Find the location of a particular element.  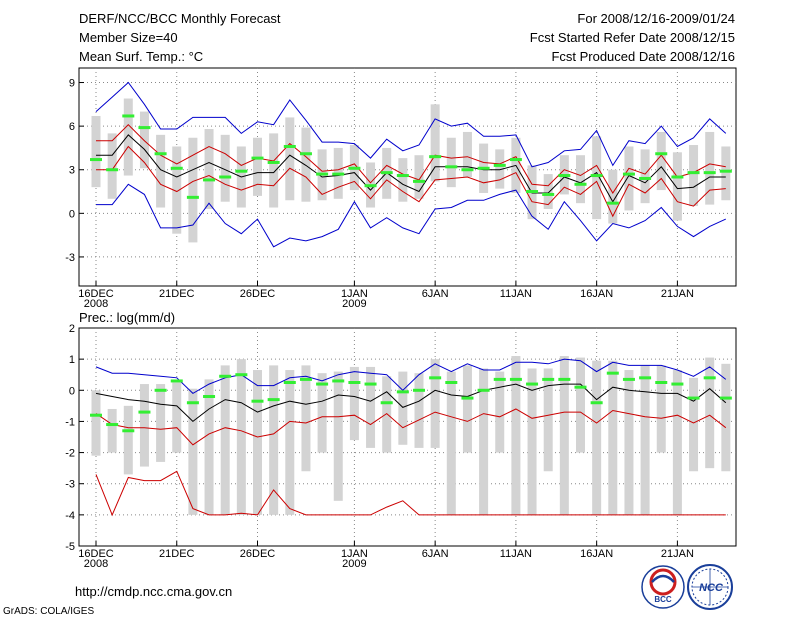

grads-credit: GrADS: COLA/IGES is located at coordinates (48, 611).